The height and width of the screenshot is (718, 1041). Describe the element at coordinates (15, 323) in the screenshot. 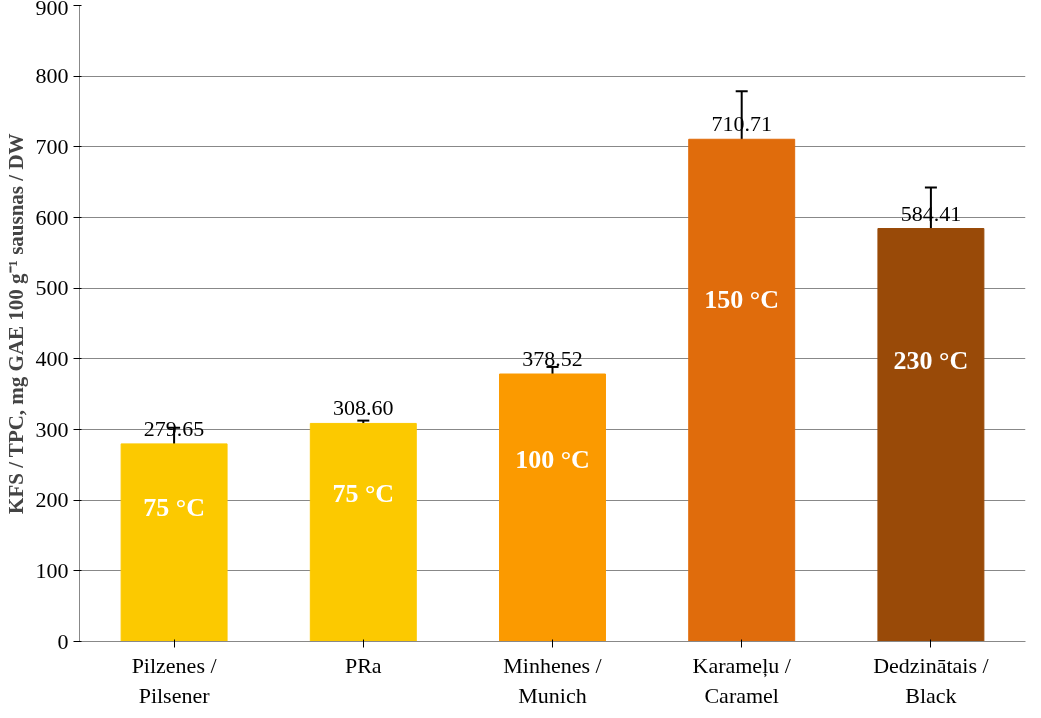

I see `y-axis-title: KFS / TPC, mg GAE 100 g⁻¹ sausnas / DW` at that location.